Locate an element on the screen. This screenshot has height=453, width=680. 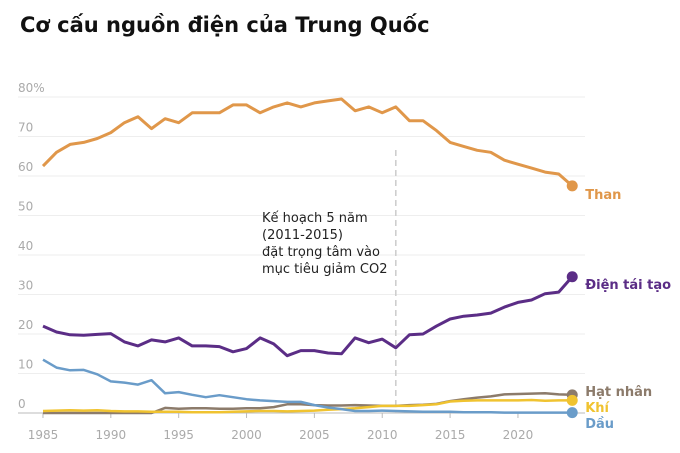
annotation: đặt trọng tâm vào is located at coordinates (321, 252).